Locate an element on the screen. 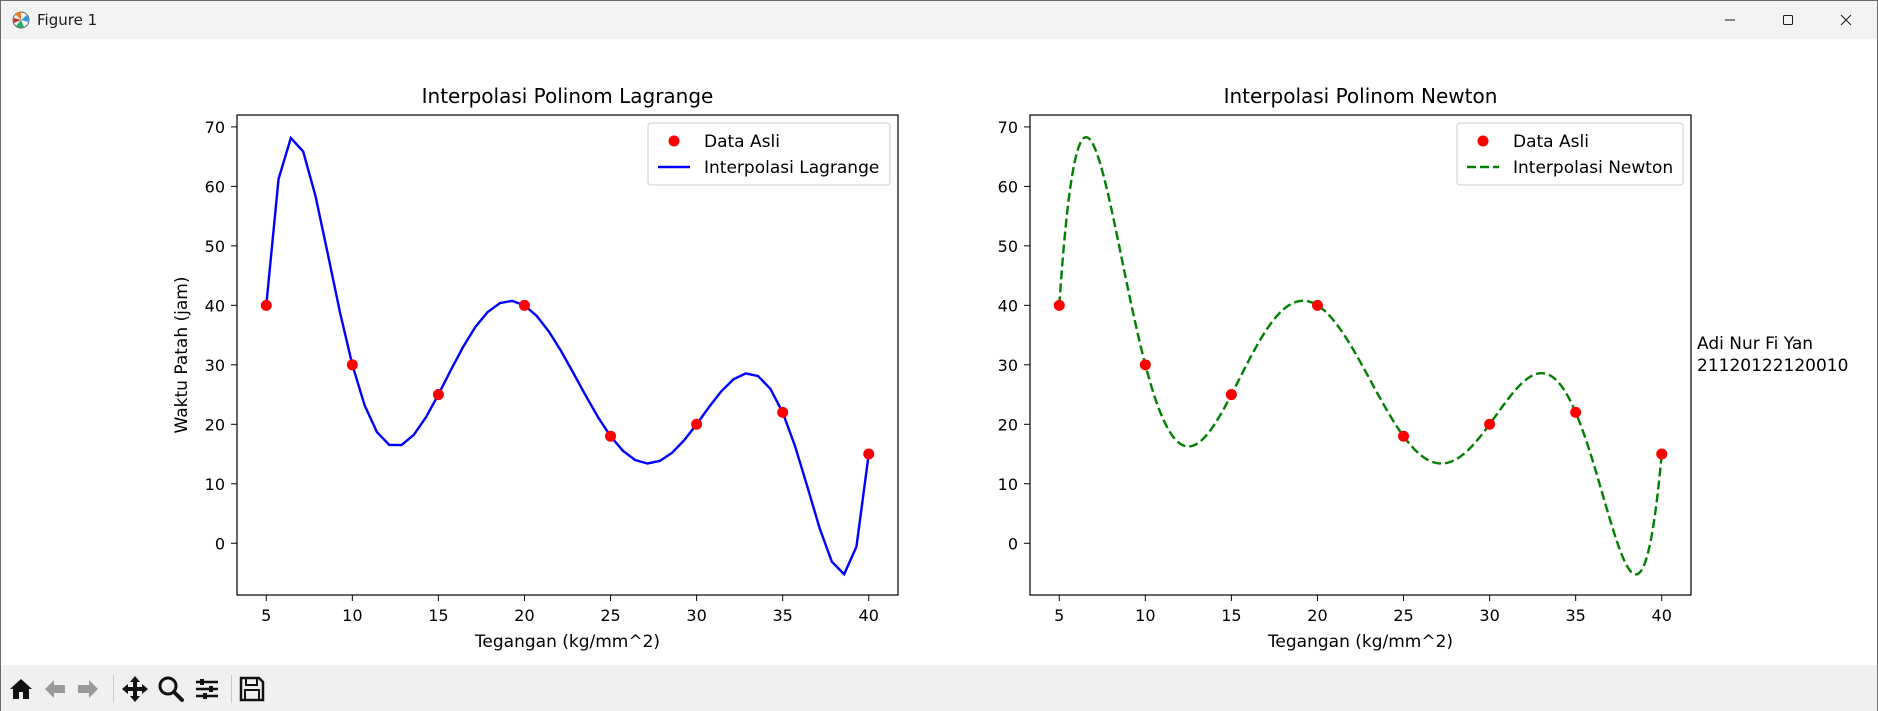 The image size is (1878, 711). maximize-icon is located at coordinates (1788, 20).